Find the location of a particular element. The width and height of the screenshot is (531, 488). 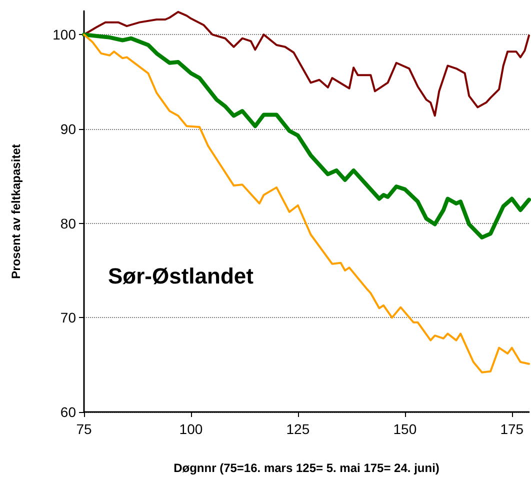

x-axis-title: Døgnnr (75=16. mars 125= 5. mai 175= 24. juni) is located at coordinates (307, 468).